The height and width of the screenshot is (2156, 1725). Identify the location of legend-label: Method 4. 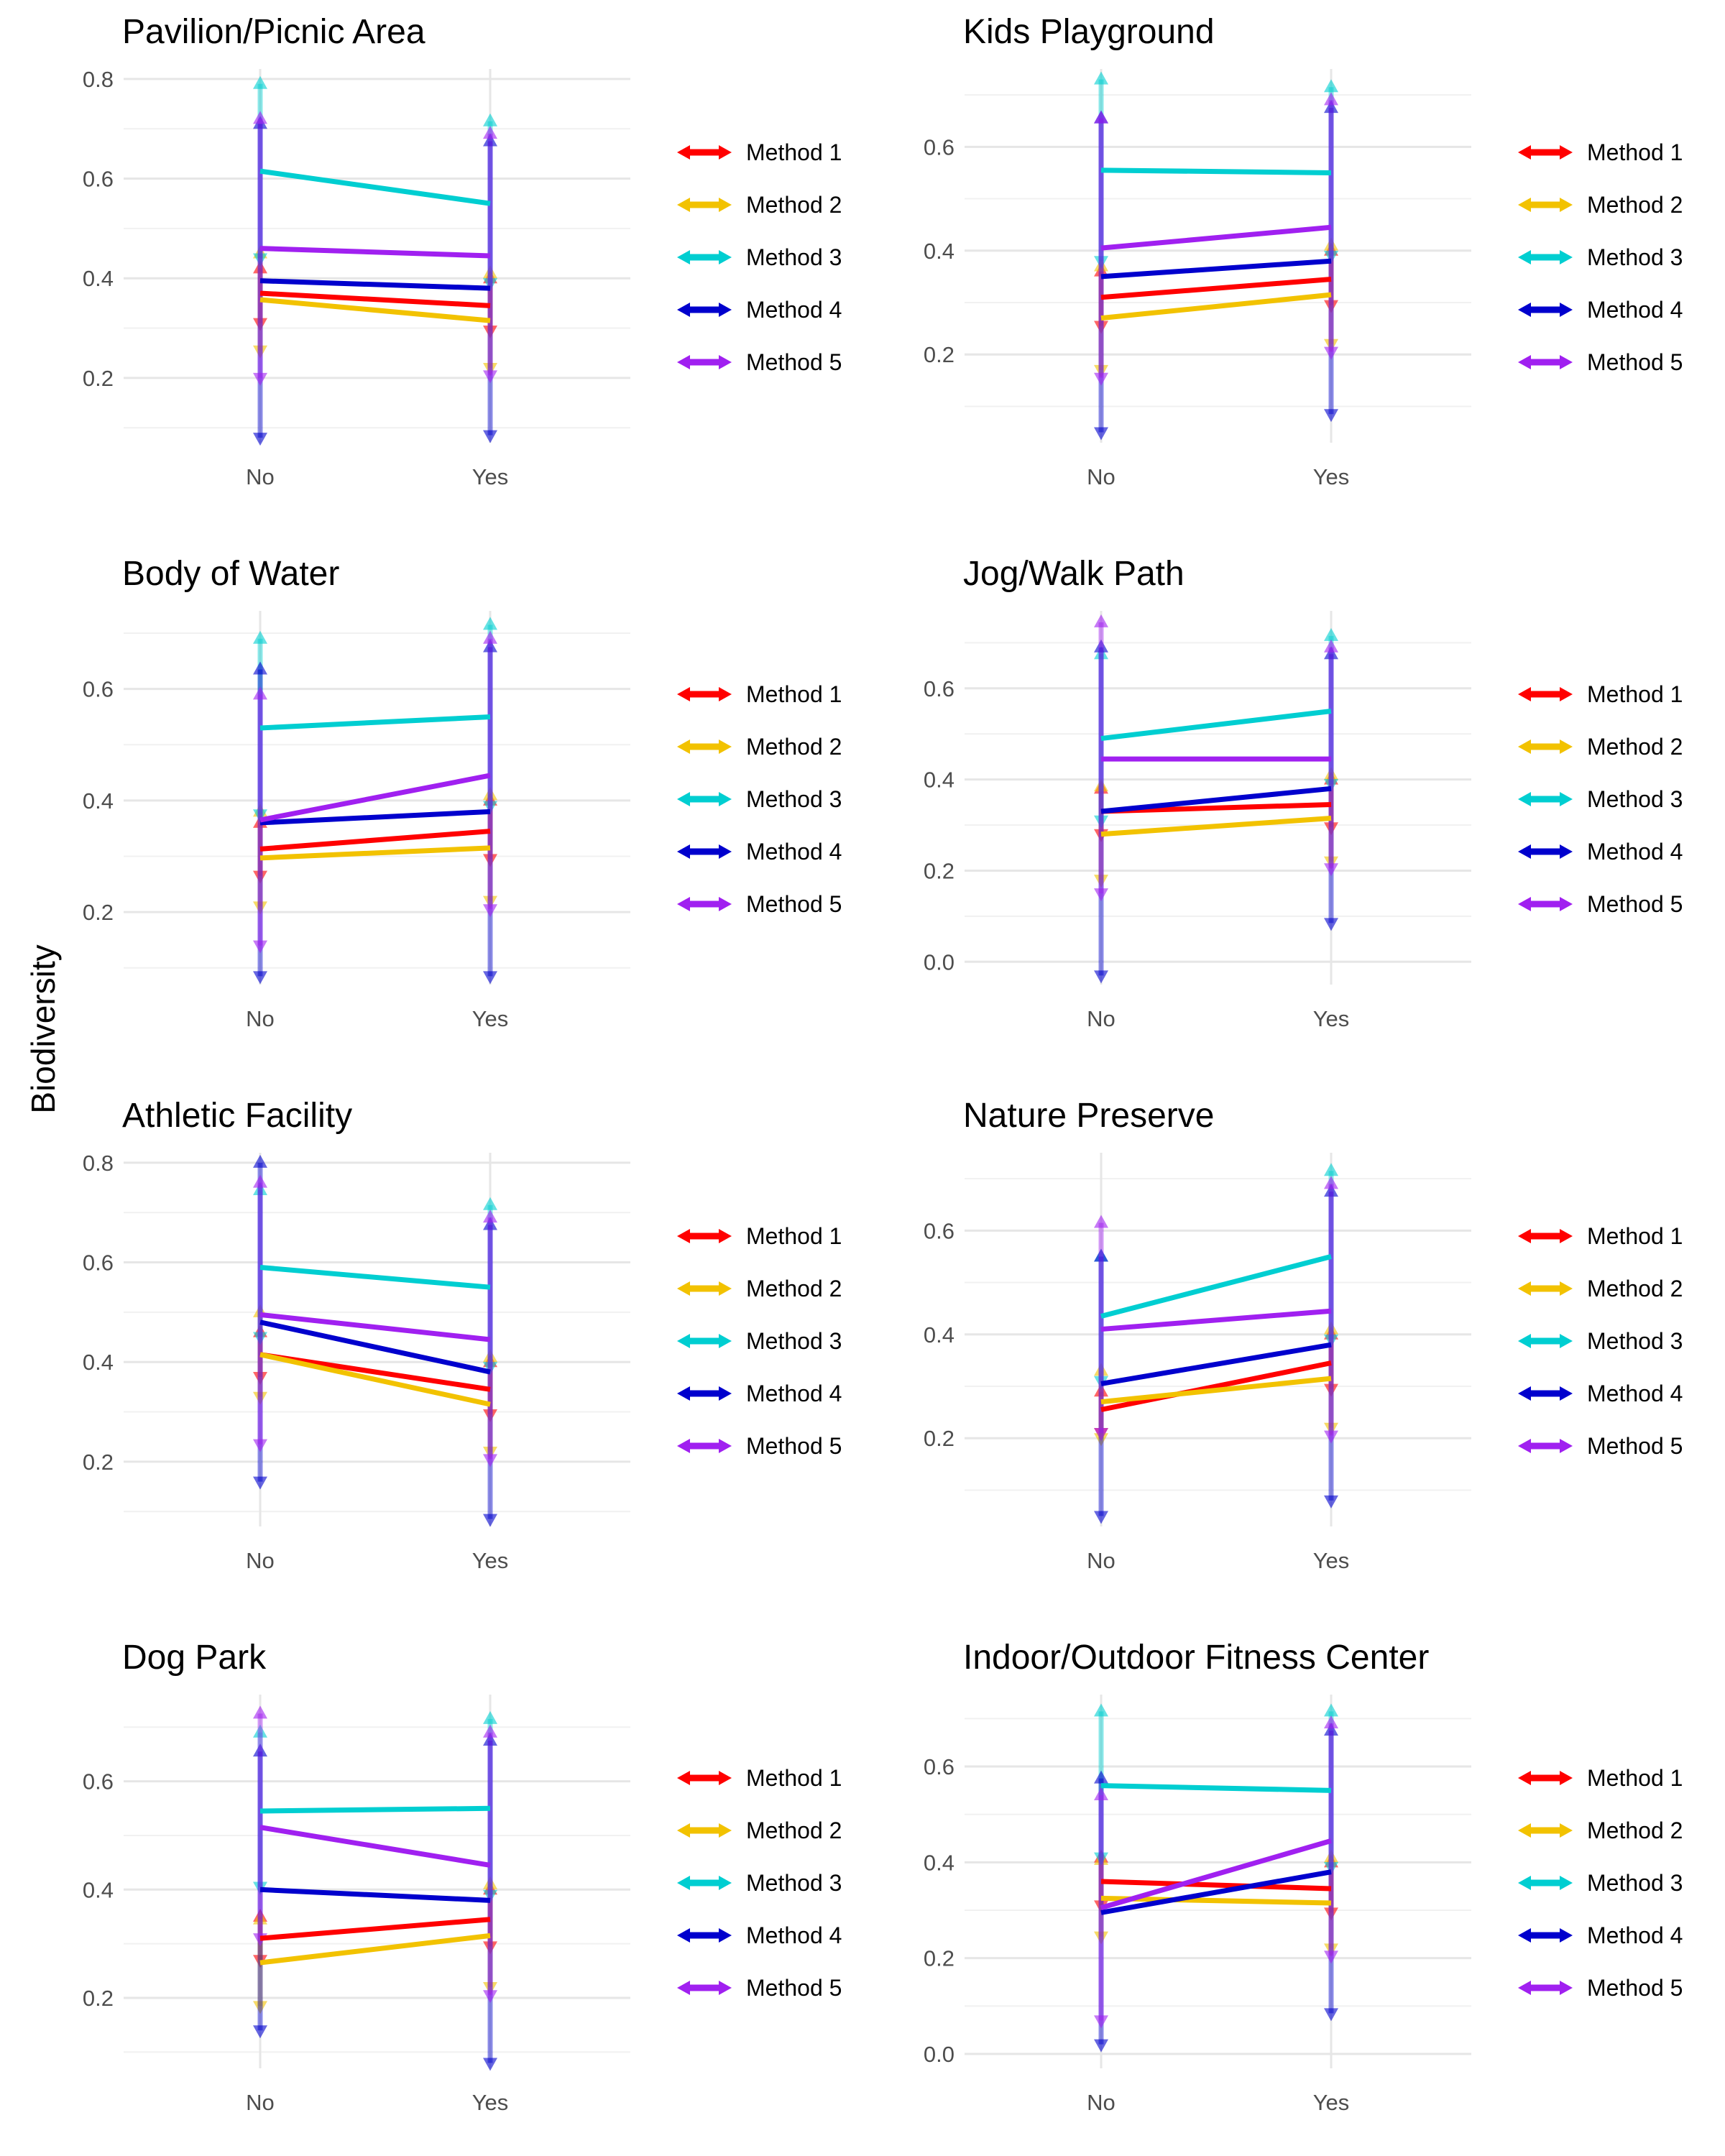
(794, 310).